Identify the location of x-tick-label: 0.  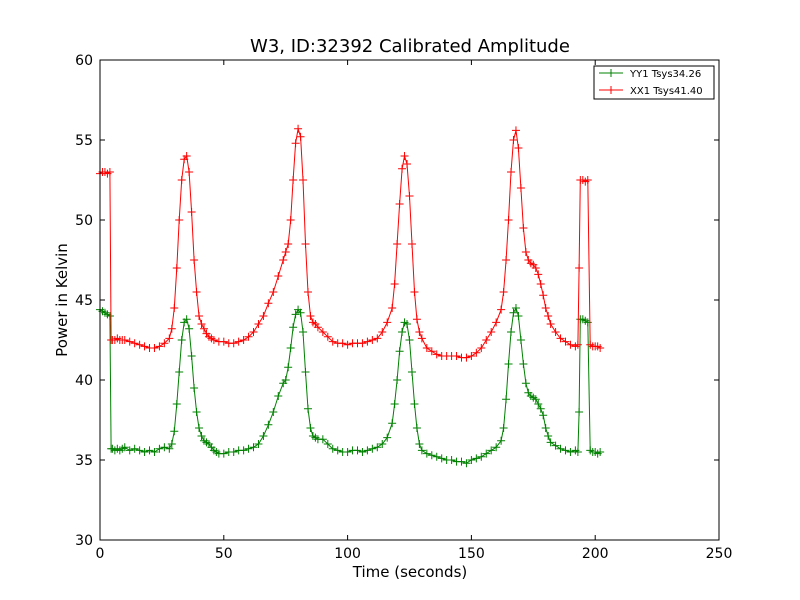
(100, 554).